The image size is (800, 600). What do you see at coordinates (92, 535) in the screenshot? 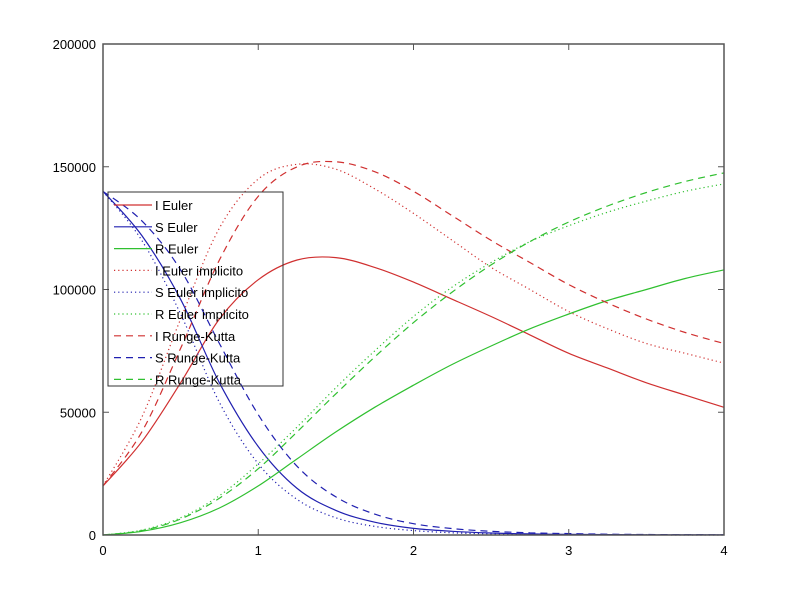
I see `y-tick-label: 0` at bounding box center [92, 535].